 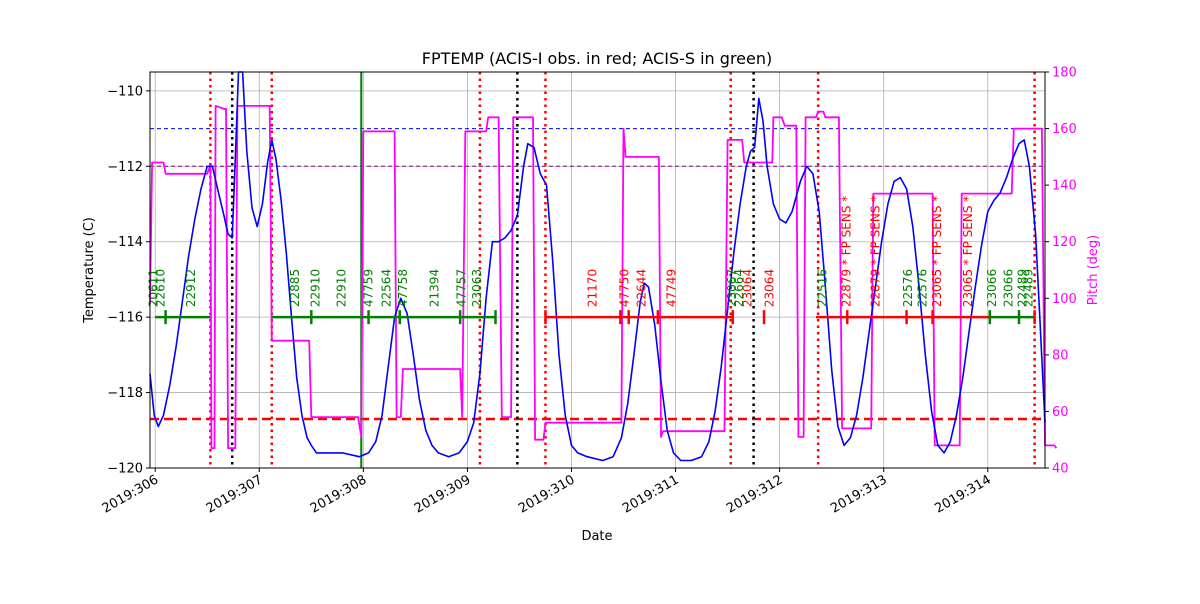 What do you see at coordinates (477, 288) in the screenshot?
I see `obs-id-label: 23063` at bounding box center [477, 288].